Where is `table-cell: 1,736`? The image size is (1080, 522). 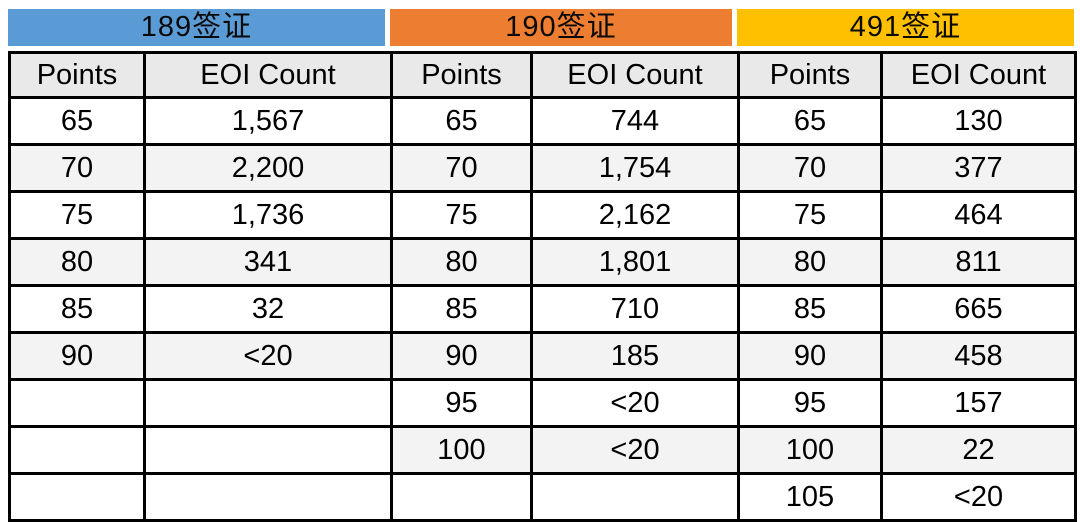
table-cell: 1,736 is located at coordinates (268, 215).